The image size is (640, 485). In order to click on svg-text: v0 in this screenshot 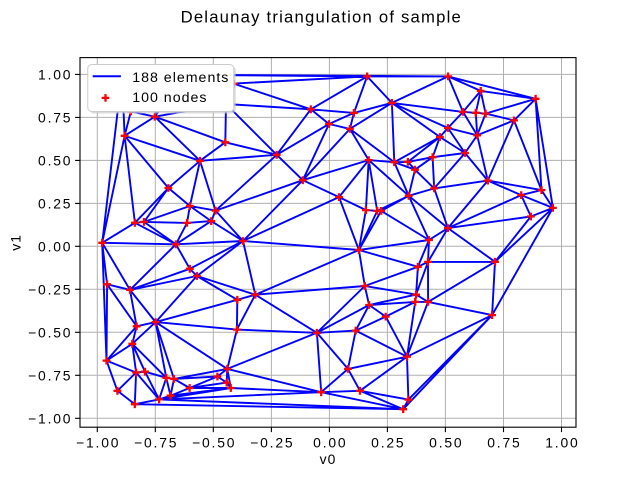, I will do `click(328, 459)`.